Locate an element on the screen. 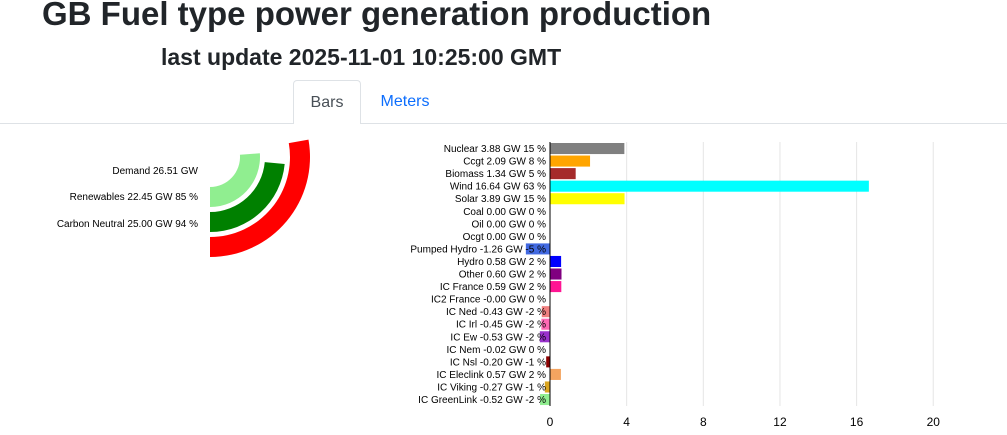 This screenshot has height=435, width=1007. last-update-subtitle: last update 2025-11-01 10:25:00 GMT is located at coordinates (361, 57).